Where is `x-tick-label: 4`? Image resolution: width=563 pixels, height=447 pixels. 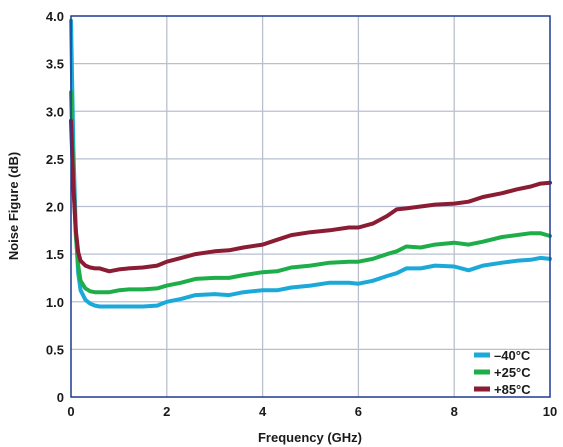 x-tick-label: 4 is located at coordinates (263, 411).